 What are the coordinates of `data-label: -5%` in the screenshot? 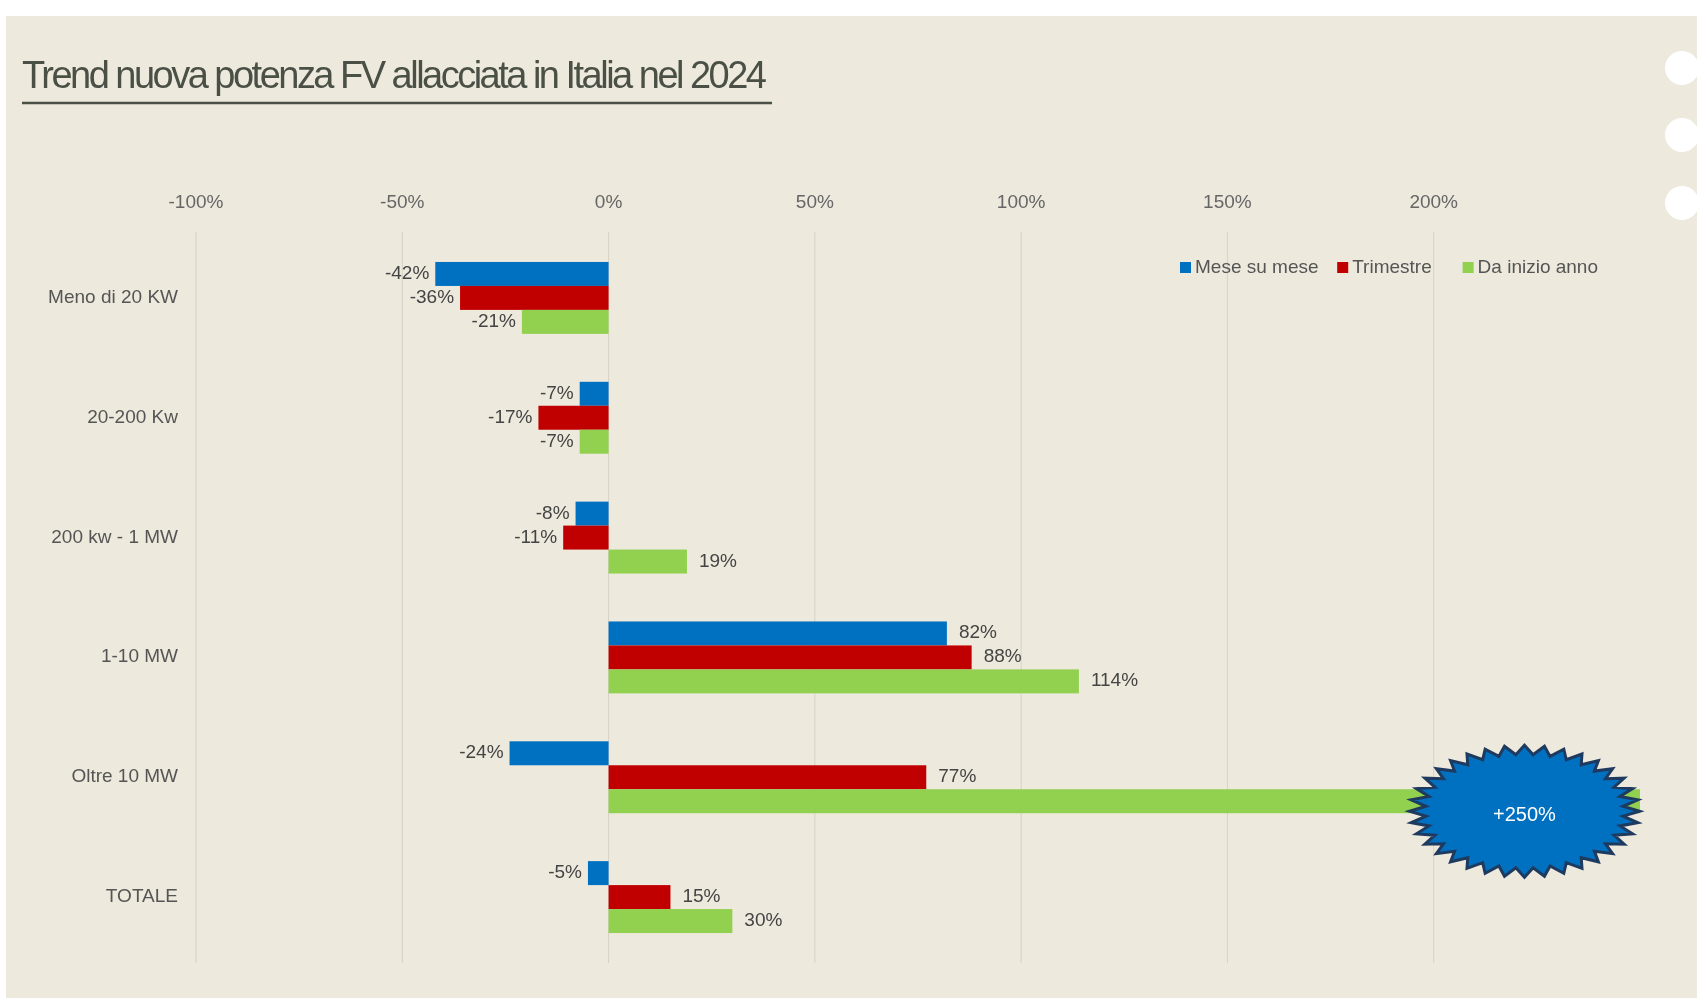 It's located at (565, 872).